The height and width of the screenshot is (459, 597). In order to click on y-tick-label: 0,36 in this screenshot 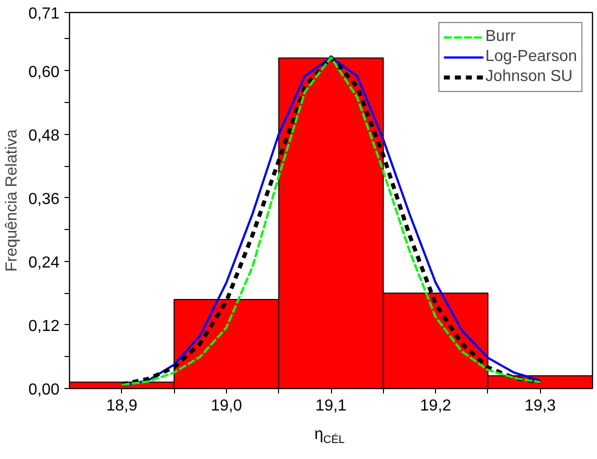, I will do `click(44, 199)`.